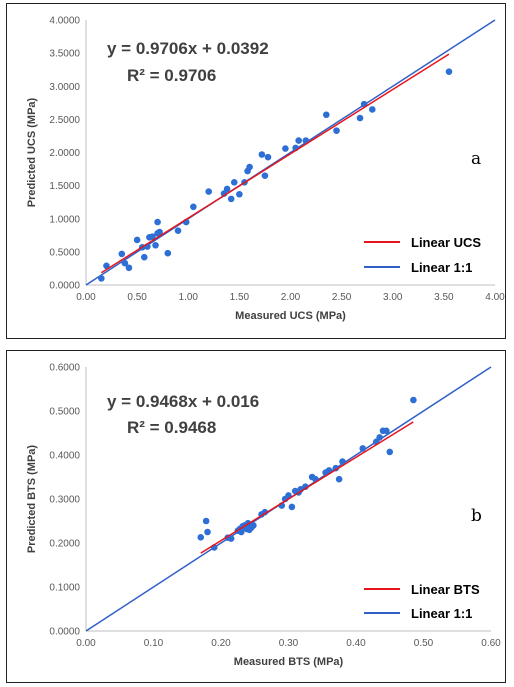 The width and height of the screenshot is (514, 687). What do you see at coordinates (342, 297) in the screenshot?
I see `x-tick-label: 2.50` at bounding box center [342, 297].